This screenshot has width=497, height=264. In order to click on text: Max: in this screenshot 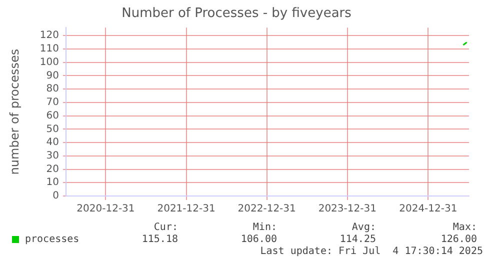, I will do `click(464, 227)`.